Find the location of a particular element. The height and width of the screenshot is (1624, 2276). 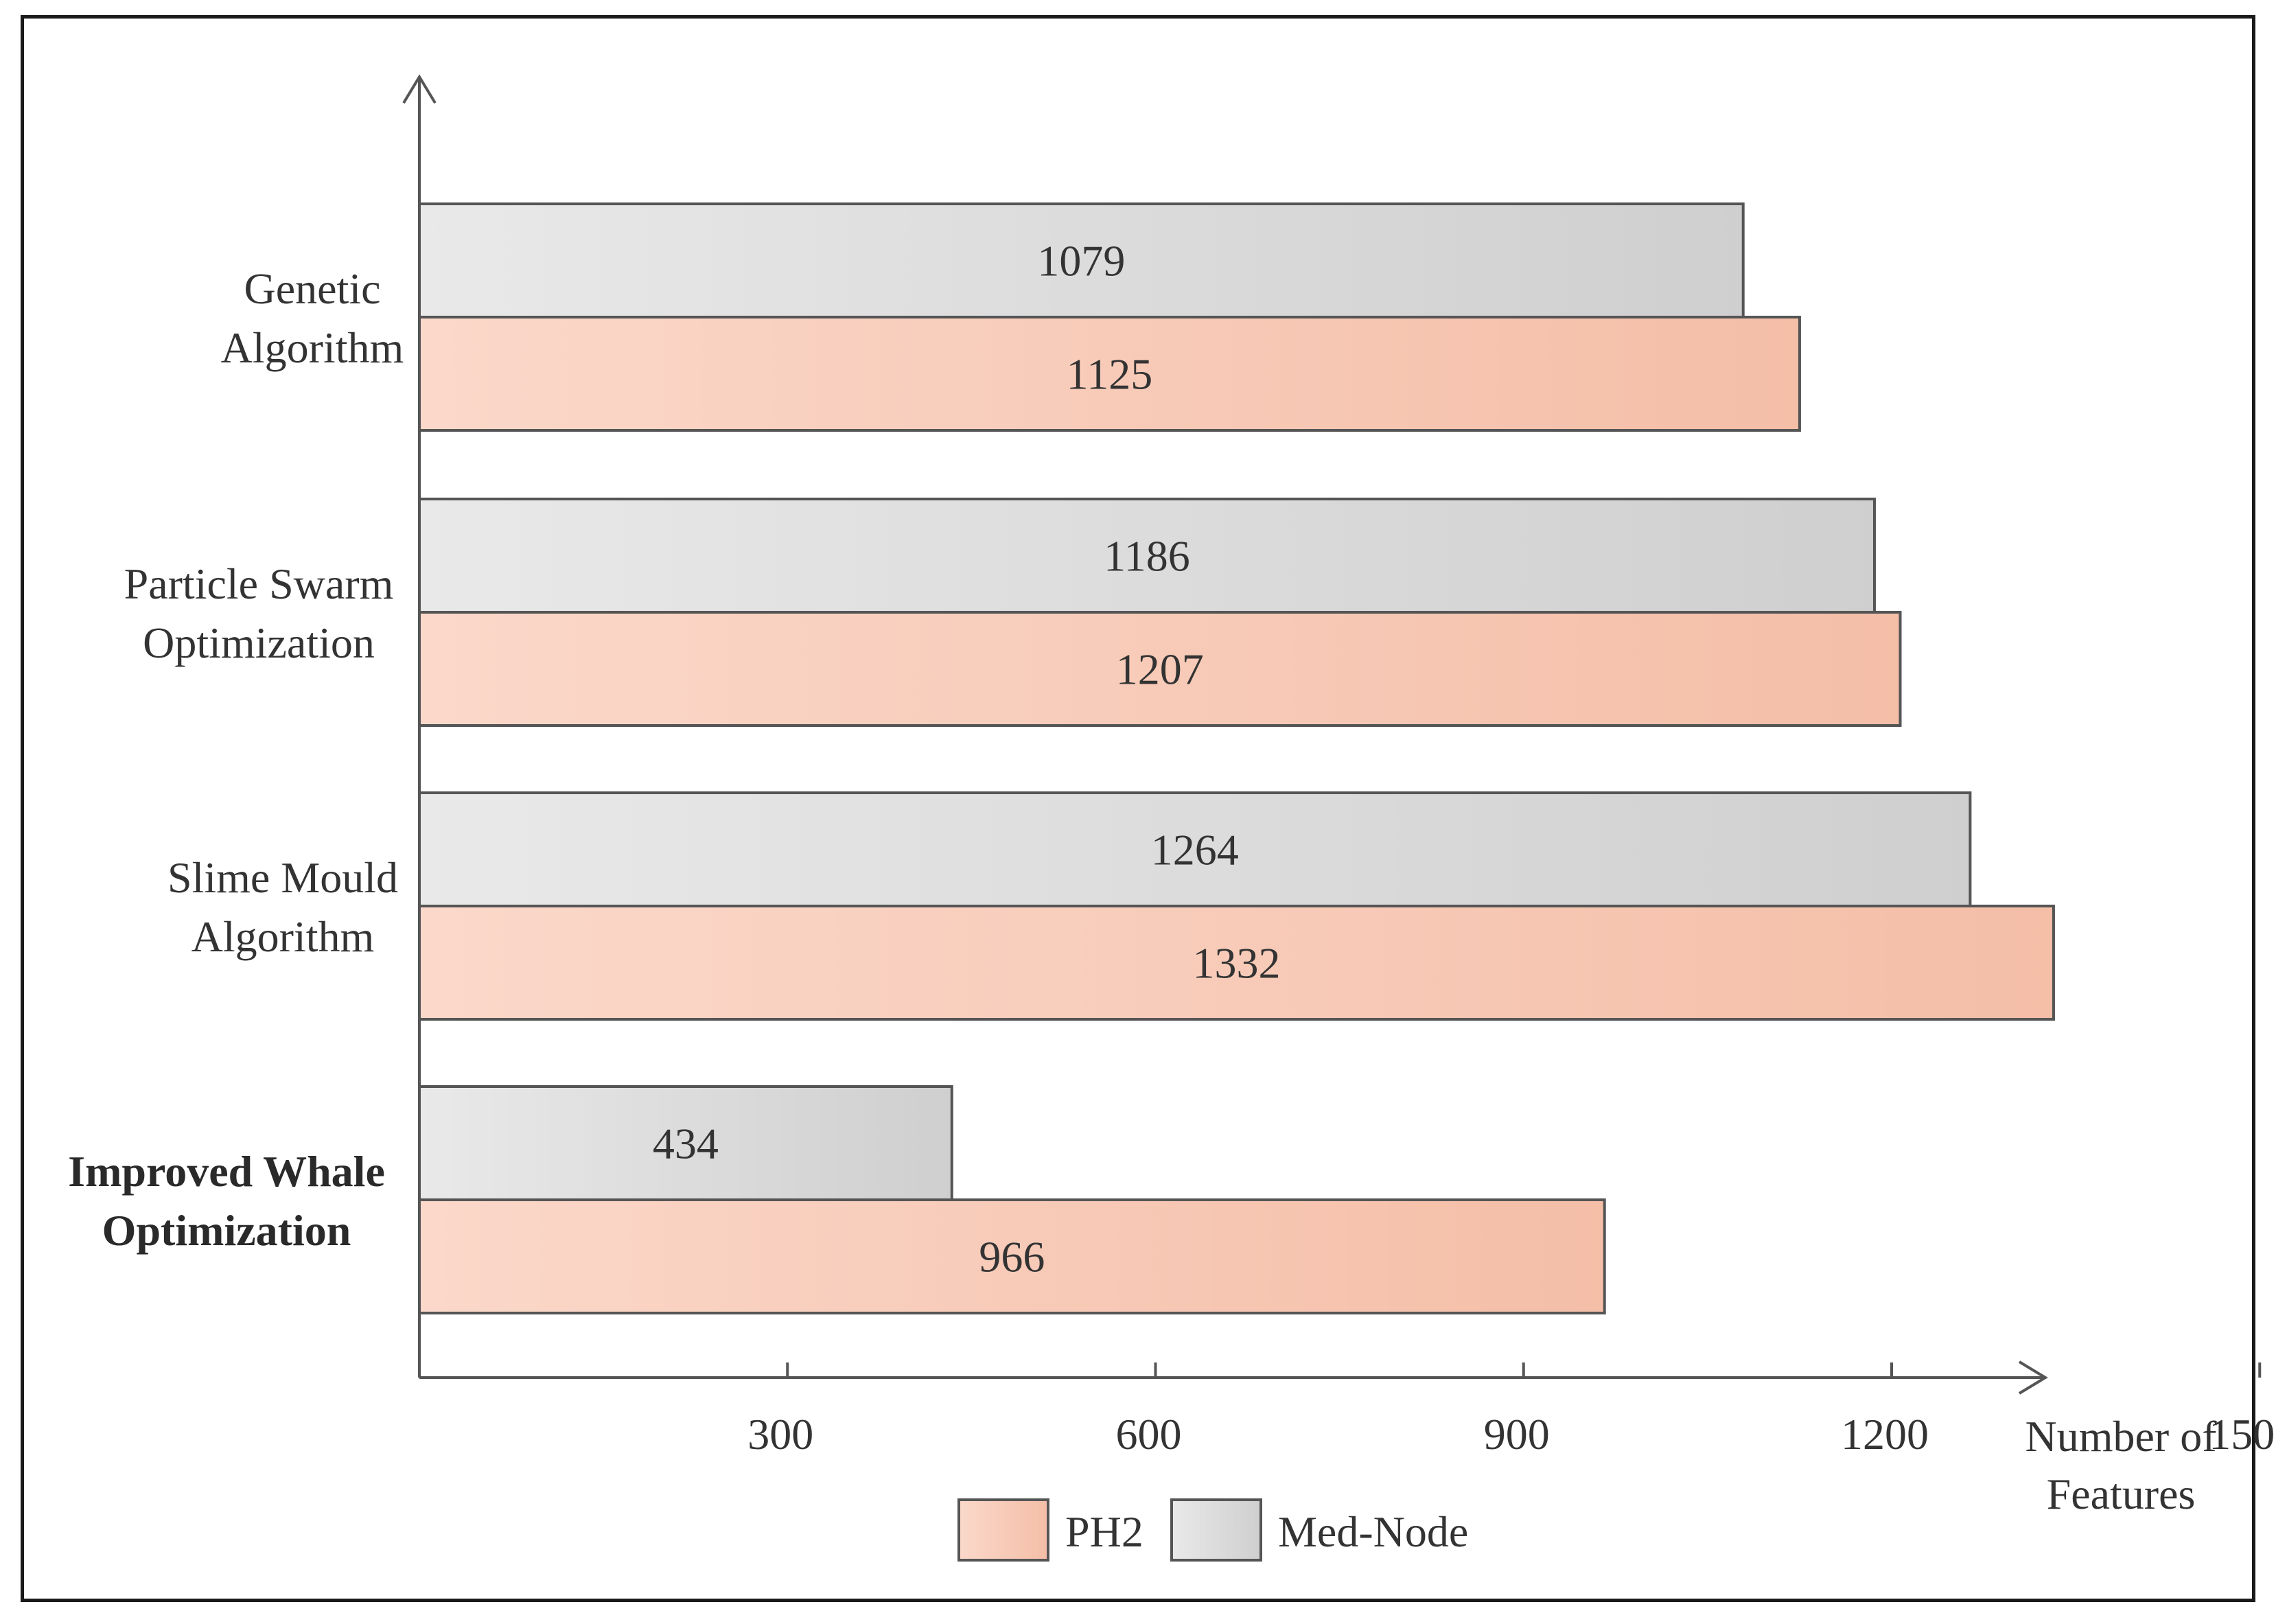

category-label-0-line-0: Genetic is located at coordinates (312, 288).